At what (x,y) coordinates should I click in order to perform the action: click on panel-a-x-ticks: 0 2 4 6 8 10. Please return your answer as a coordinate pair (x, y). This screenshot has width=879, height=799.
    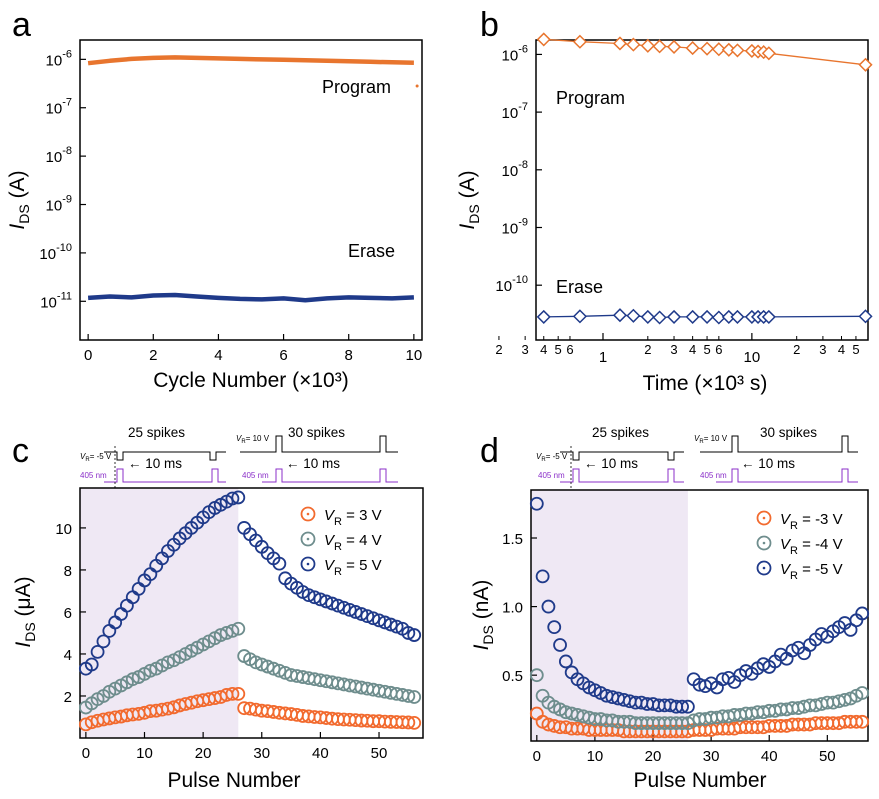
    Looking at the image, I should click on (253, 349).